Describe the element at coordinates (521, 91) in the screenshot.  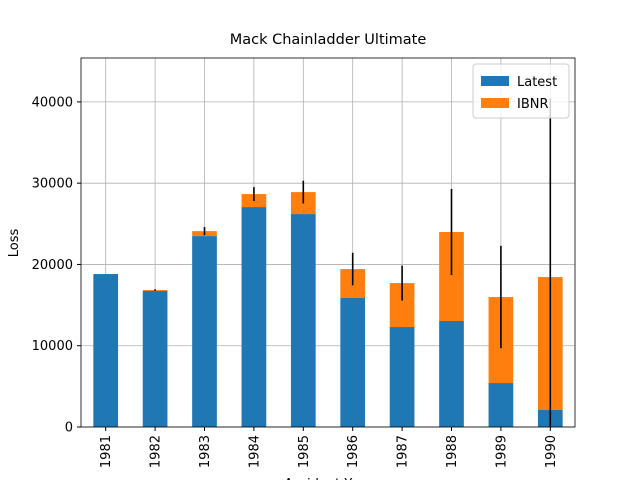
I see `legend: Latest IBNR` at that location.